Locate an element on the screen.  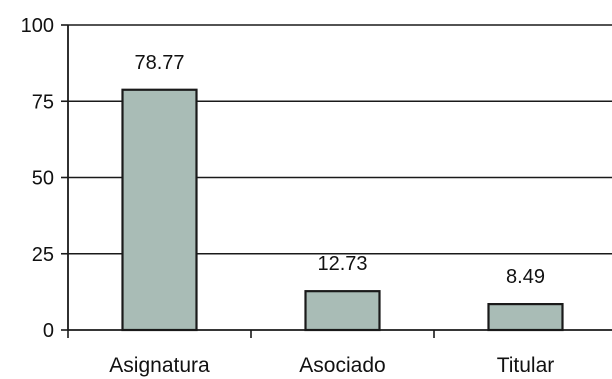
y-tick-label-0: 0 is located at coordinates (48, 331).